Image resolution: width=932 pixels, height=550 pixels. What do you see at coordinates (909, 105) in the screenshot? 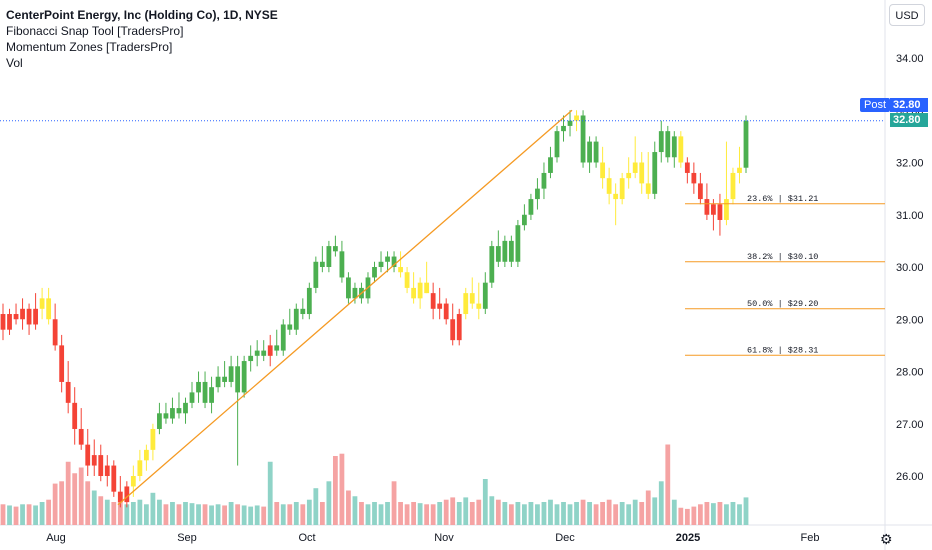
I see `post-price-tag: 32.80` at bounding box center [909, 105].